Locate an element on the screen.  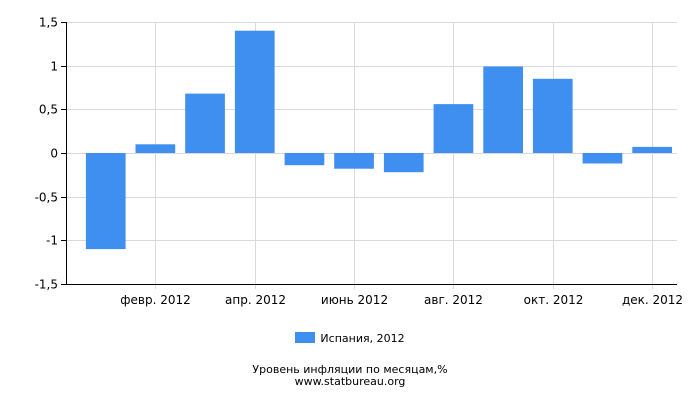
legend-swatch is located at coordinates (305, 337).